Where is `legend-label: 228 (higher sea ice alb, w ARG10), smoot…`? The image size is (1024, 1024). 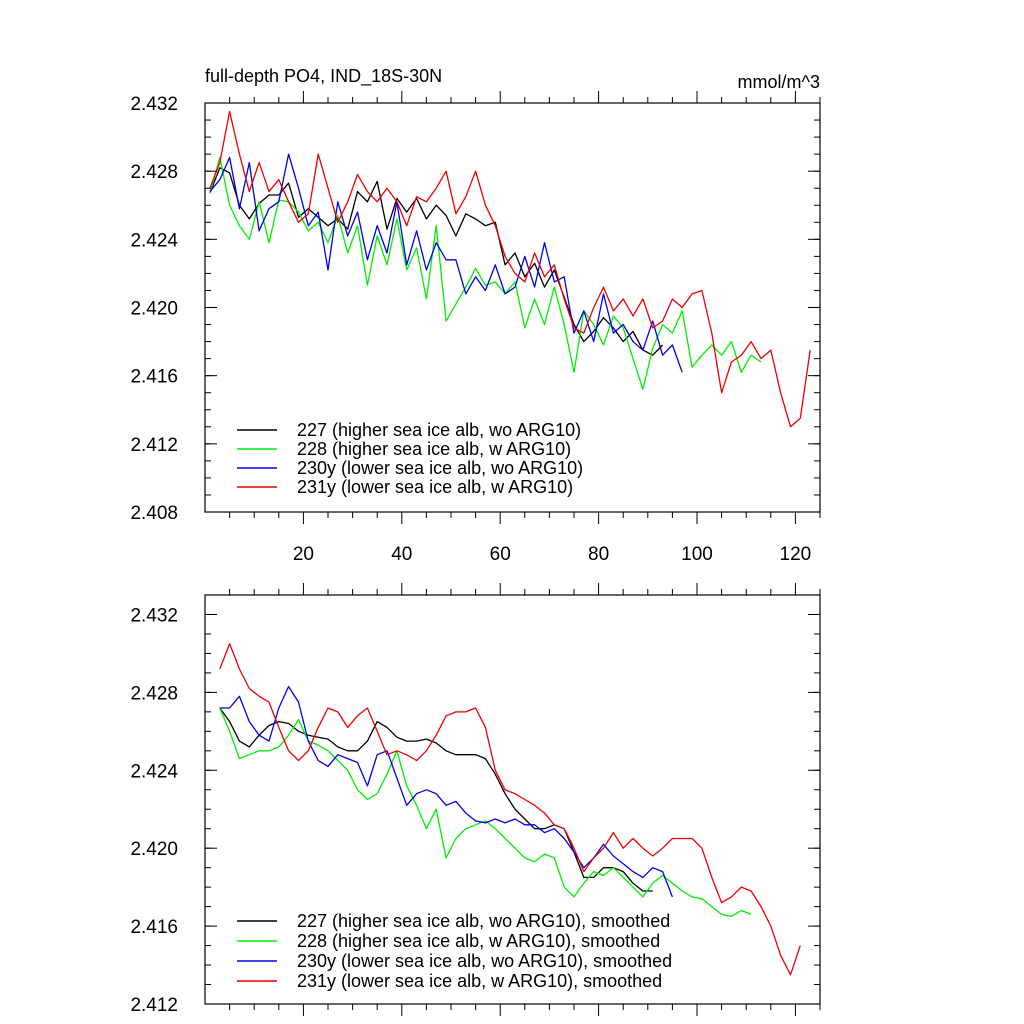 legend-label: 228 (higher sea ice alb, w ARG10), smoot… is located at coordinates (478, 941).